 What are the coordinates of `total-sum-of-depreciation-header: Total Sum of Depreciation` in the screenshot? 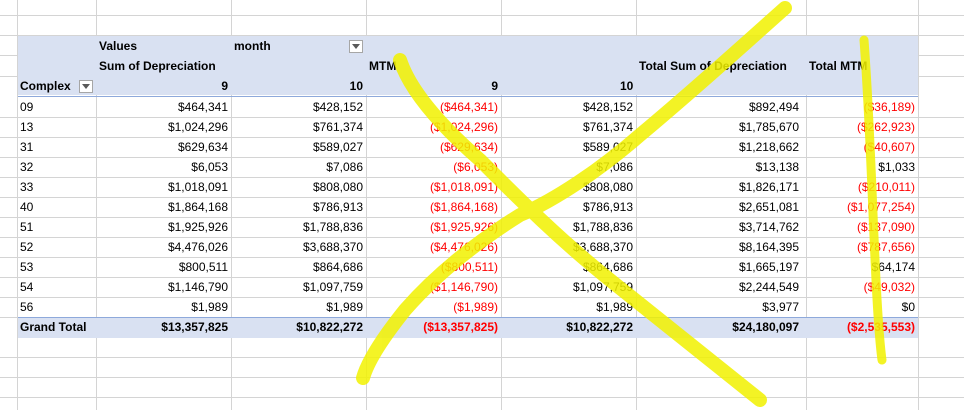 It's located at (713, 66).